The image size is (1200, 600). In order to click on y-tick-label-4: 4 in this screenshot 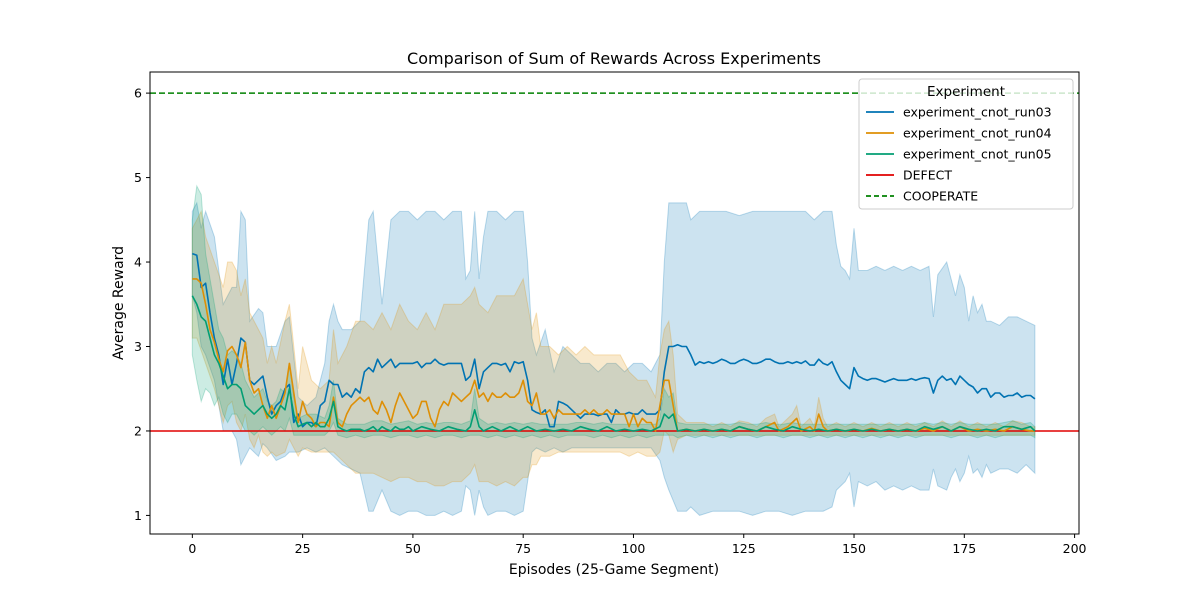, I will do `click(138, 262)`.